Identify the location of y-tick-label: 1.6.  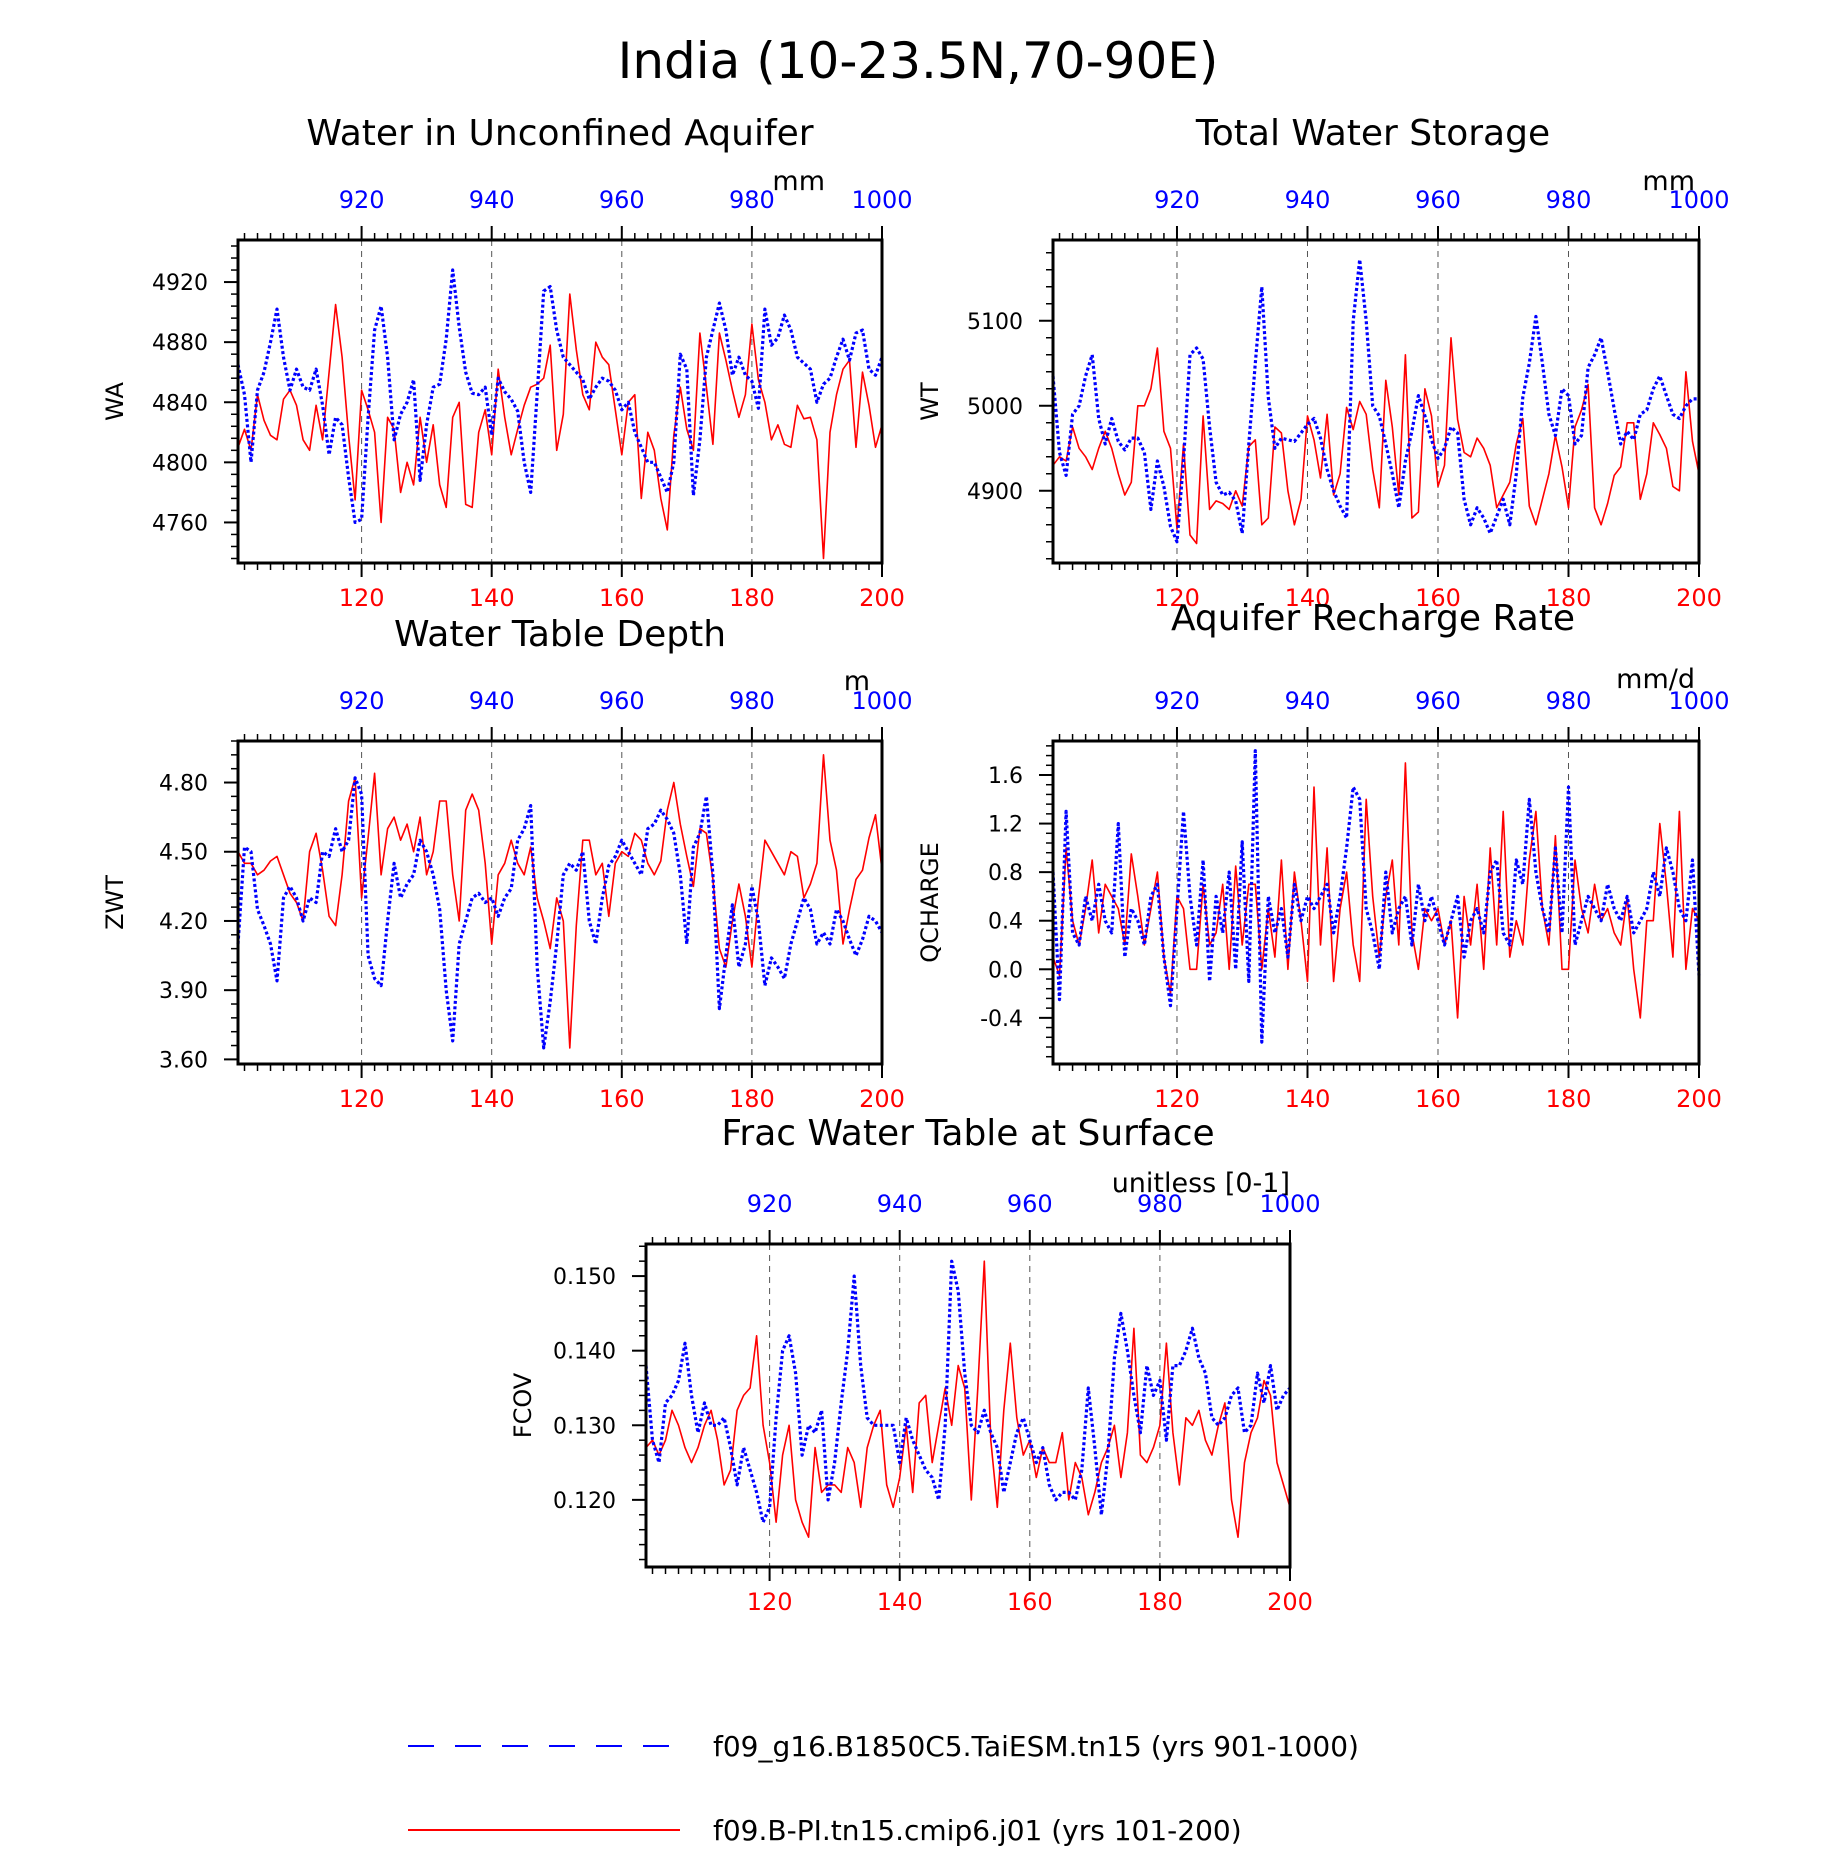
(1005, 776).